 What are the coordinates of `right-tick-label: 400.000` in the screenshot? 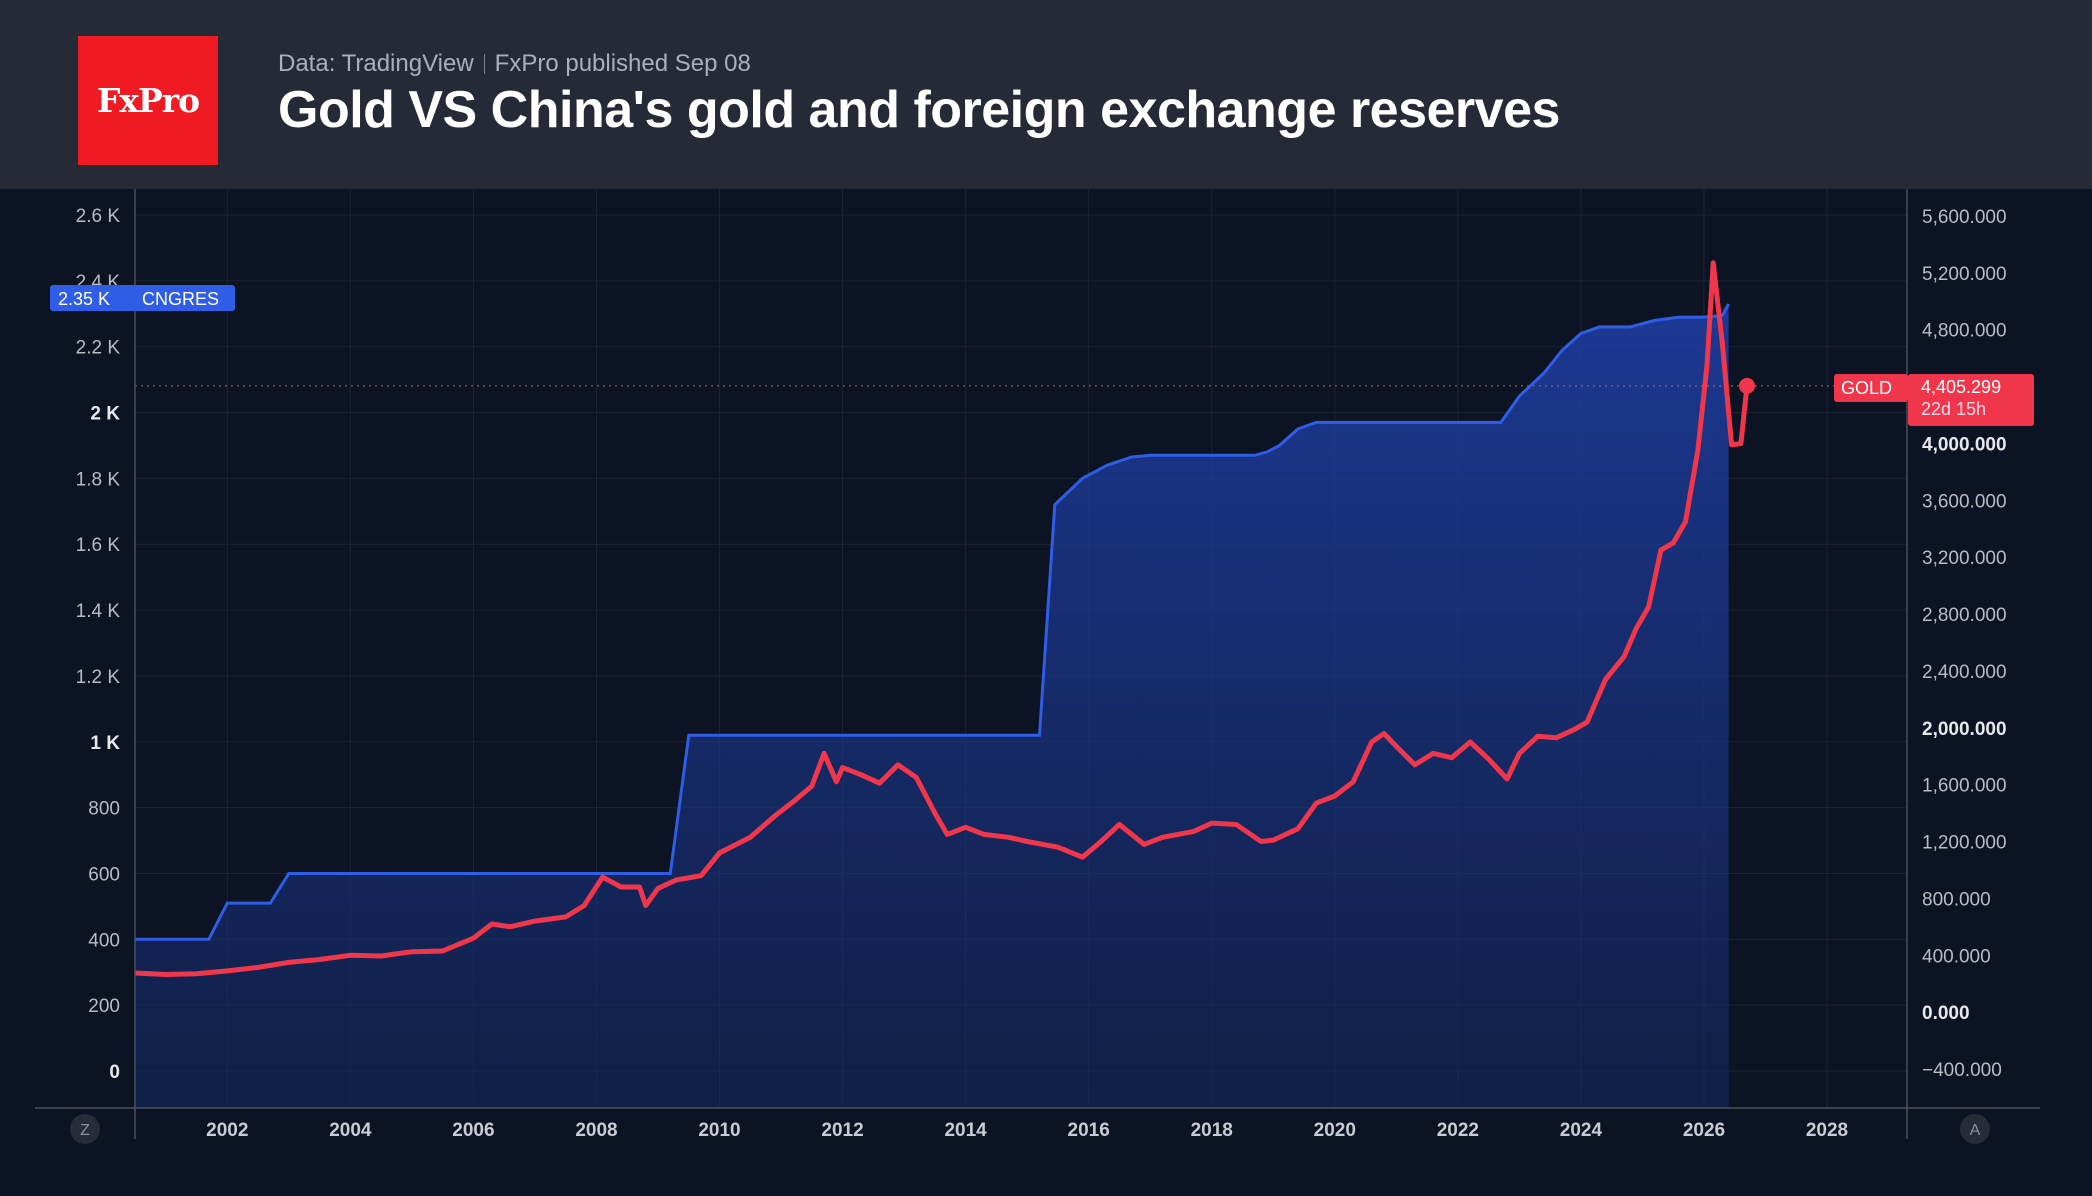 It's located at (1956, 956).